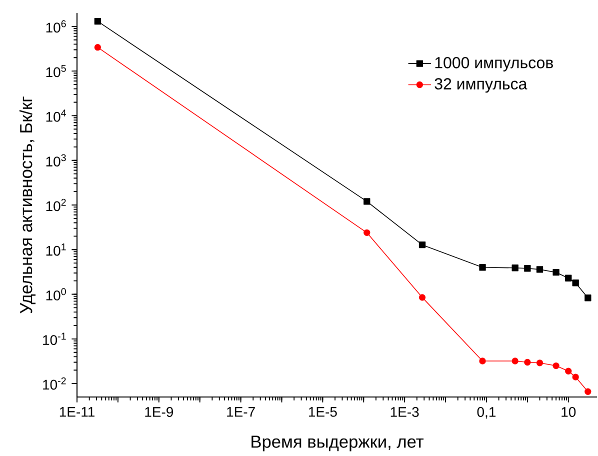  I want to click on y-tick-label: 10$^{0}$, so click(56, 294).